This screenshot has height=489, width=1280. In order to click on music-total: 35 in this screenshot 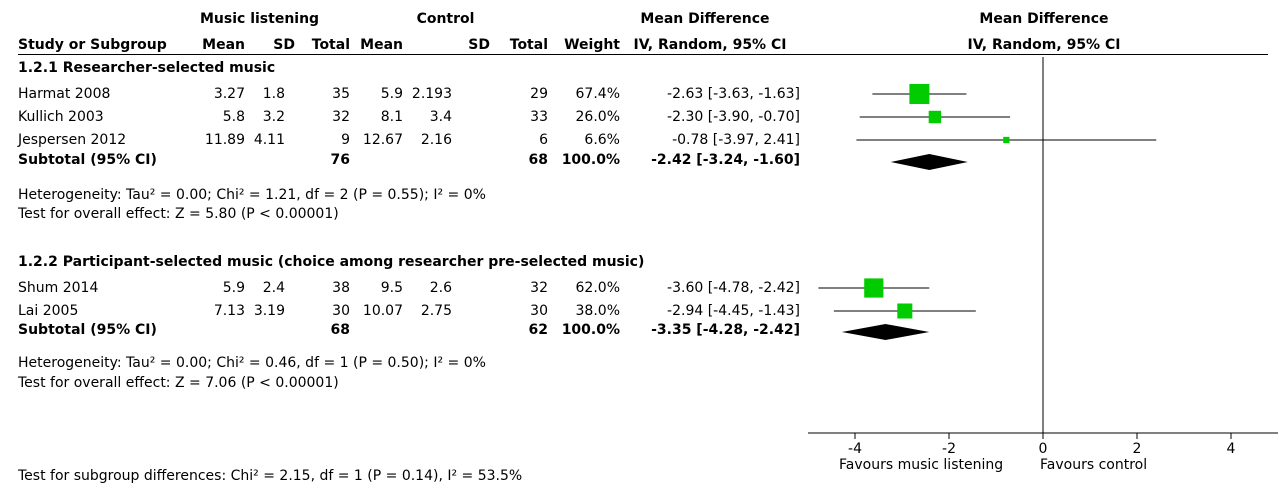, I will do `click(341, 94)`.